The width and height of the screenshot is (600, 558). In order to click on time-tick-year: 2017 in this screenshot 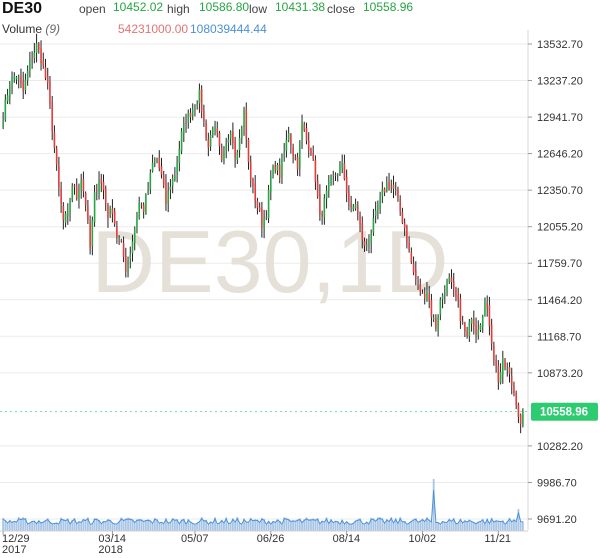, I will do `click(14, 550)`.